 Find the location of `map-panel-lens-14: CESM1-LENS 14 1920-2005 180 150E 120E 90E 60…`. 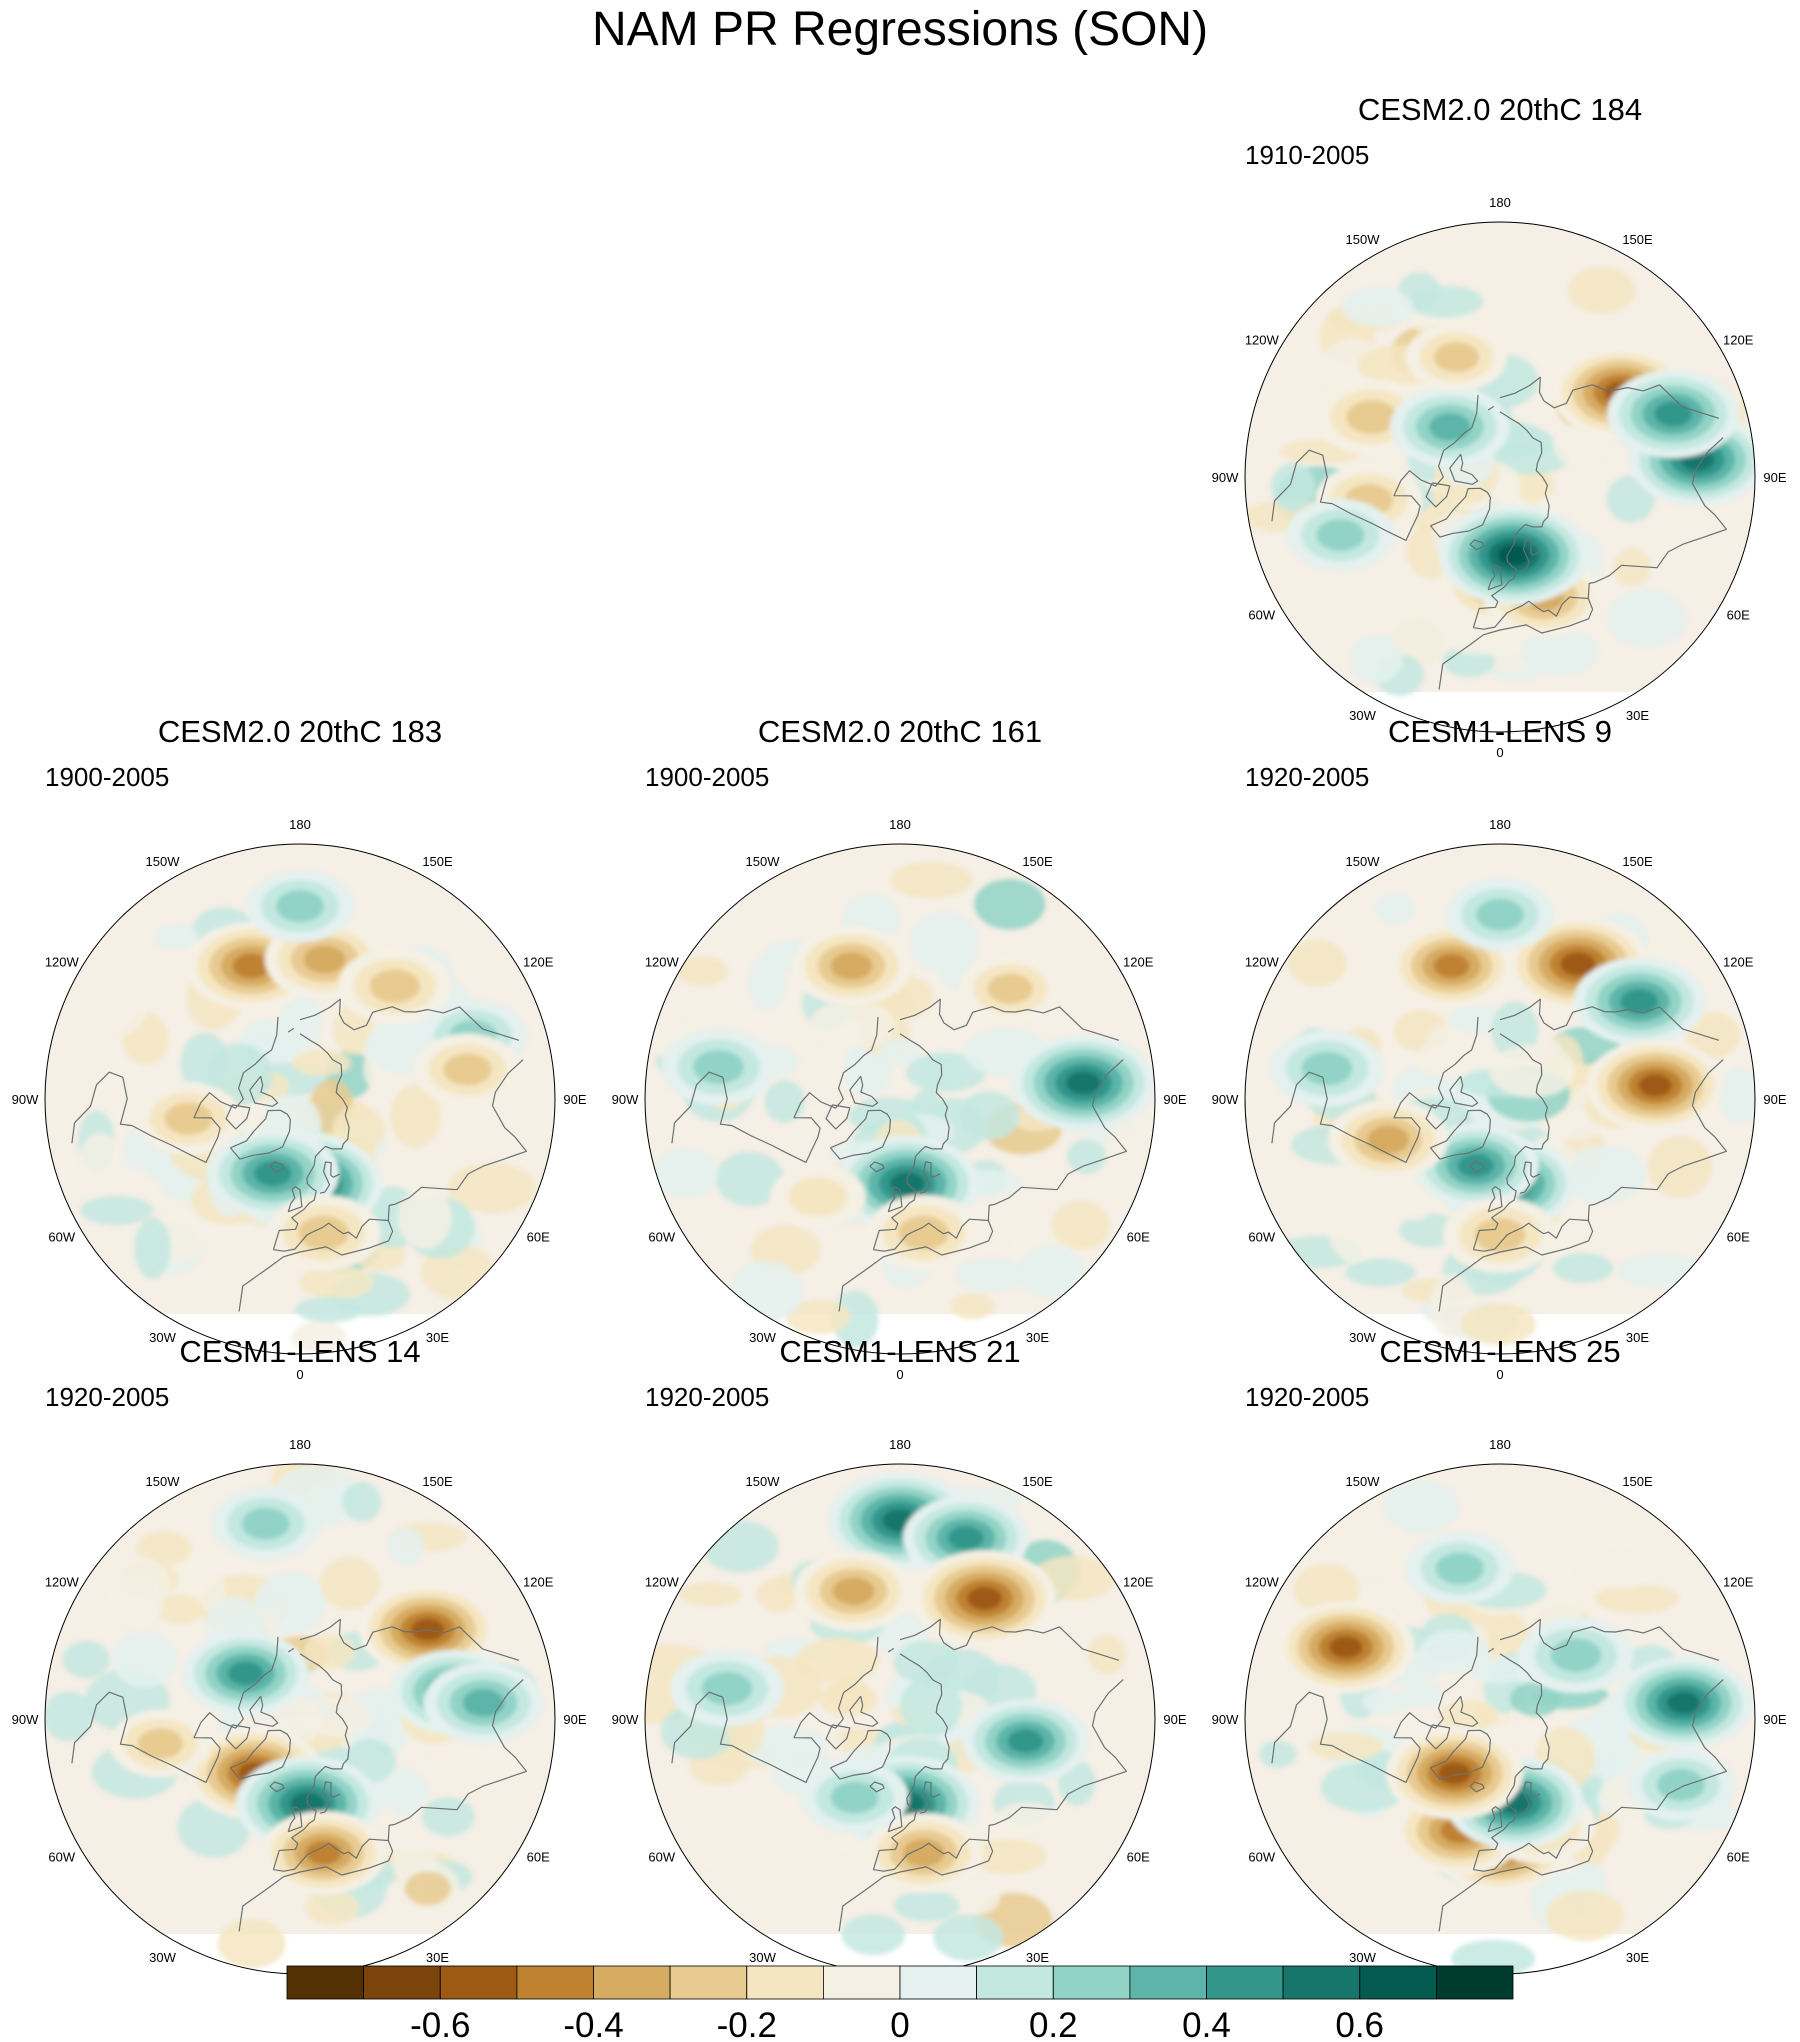

map-panel-lens-14: CESM1-LENS 14 1920-2005 180 150E 120E 90E 60… is located at coordinates (300, 1668).